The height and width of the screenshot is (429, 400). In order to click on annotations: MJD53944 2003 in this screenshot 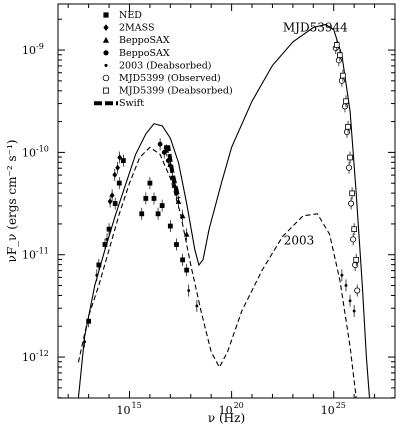, I will do `click(315, 134)`.